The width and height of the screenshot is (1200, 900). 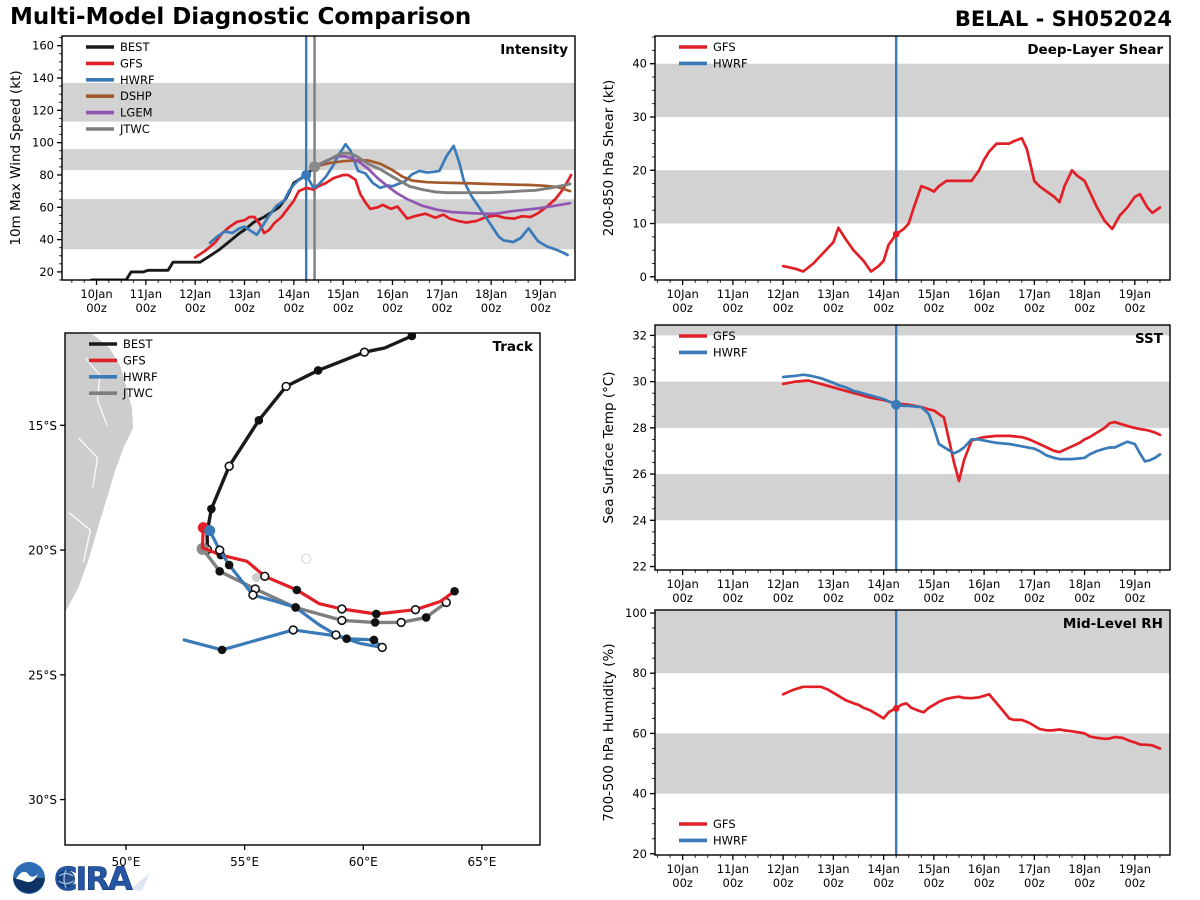 What do you see at coordinates (713, 344) in the screenshot?
I see `sst-legend: GFS HWRF` at bounding box center [713, 344].